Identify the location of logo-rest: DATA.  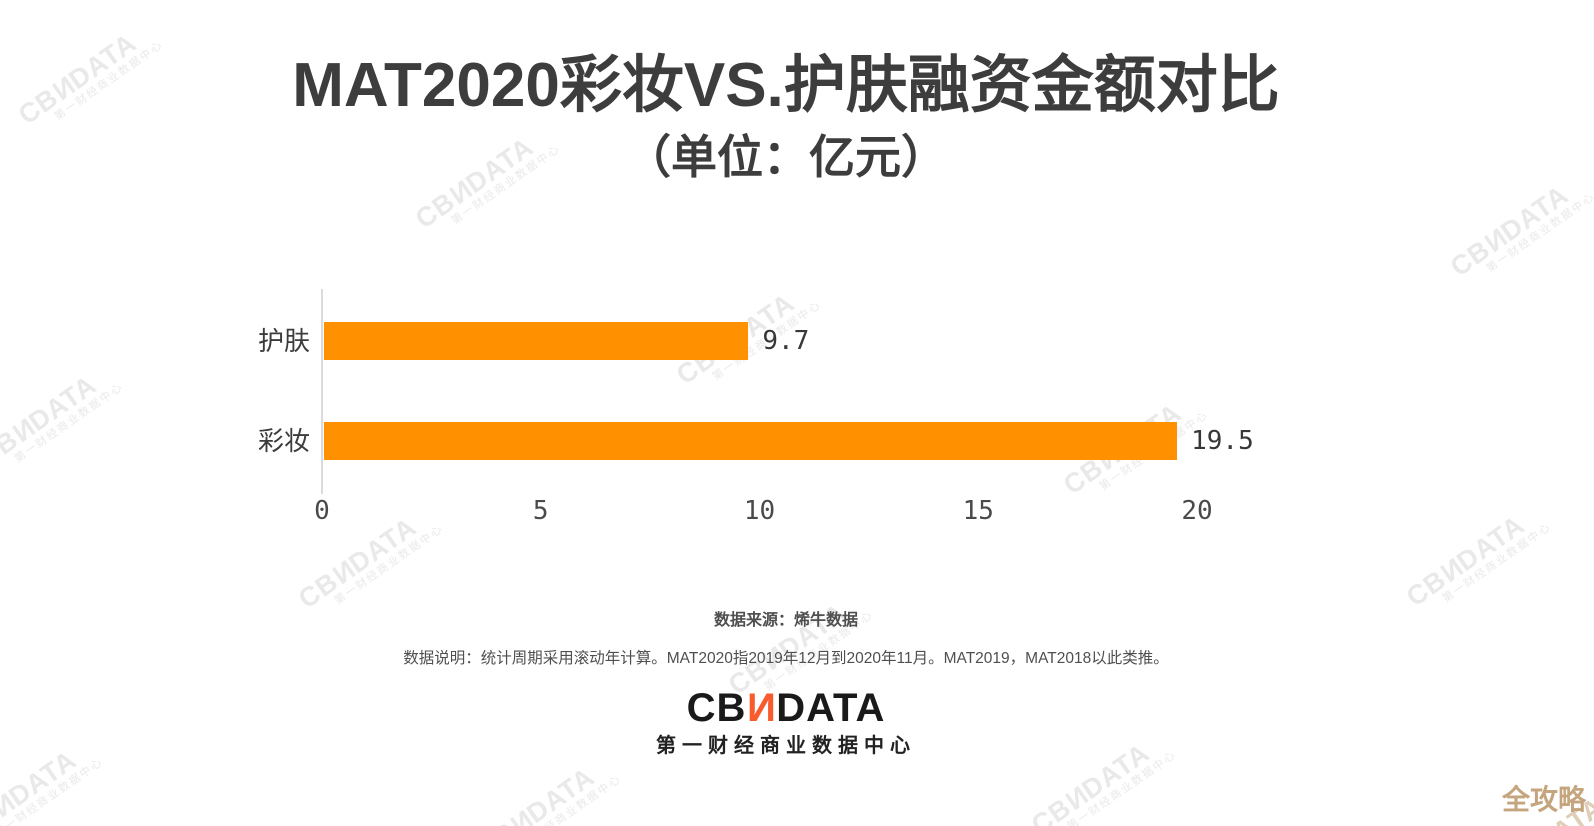
(831, 708).